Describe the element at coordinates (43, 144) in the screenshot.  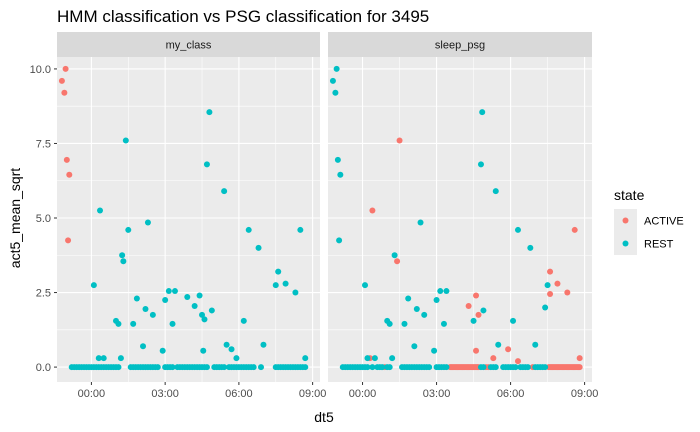
I see `y-tick-label: 7.5` at that location.